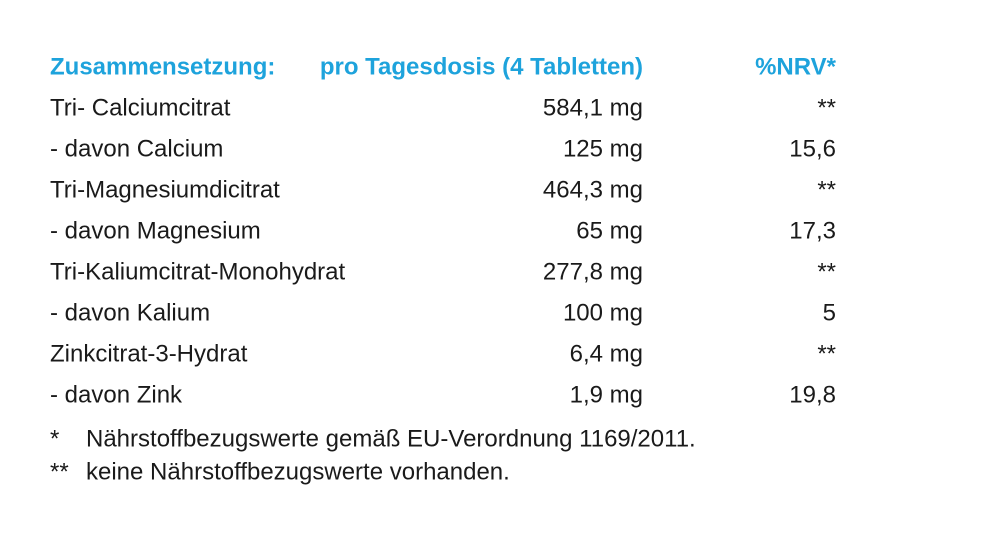 Image resolution: width=1000 pixels, height=543 pixels. What do you see at coordinates (606, 394) in the screenshot?
I see `table-cell: 1,9 mg` at bounding box center [606, 394].